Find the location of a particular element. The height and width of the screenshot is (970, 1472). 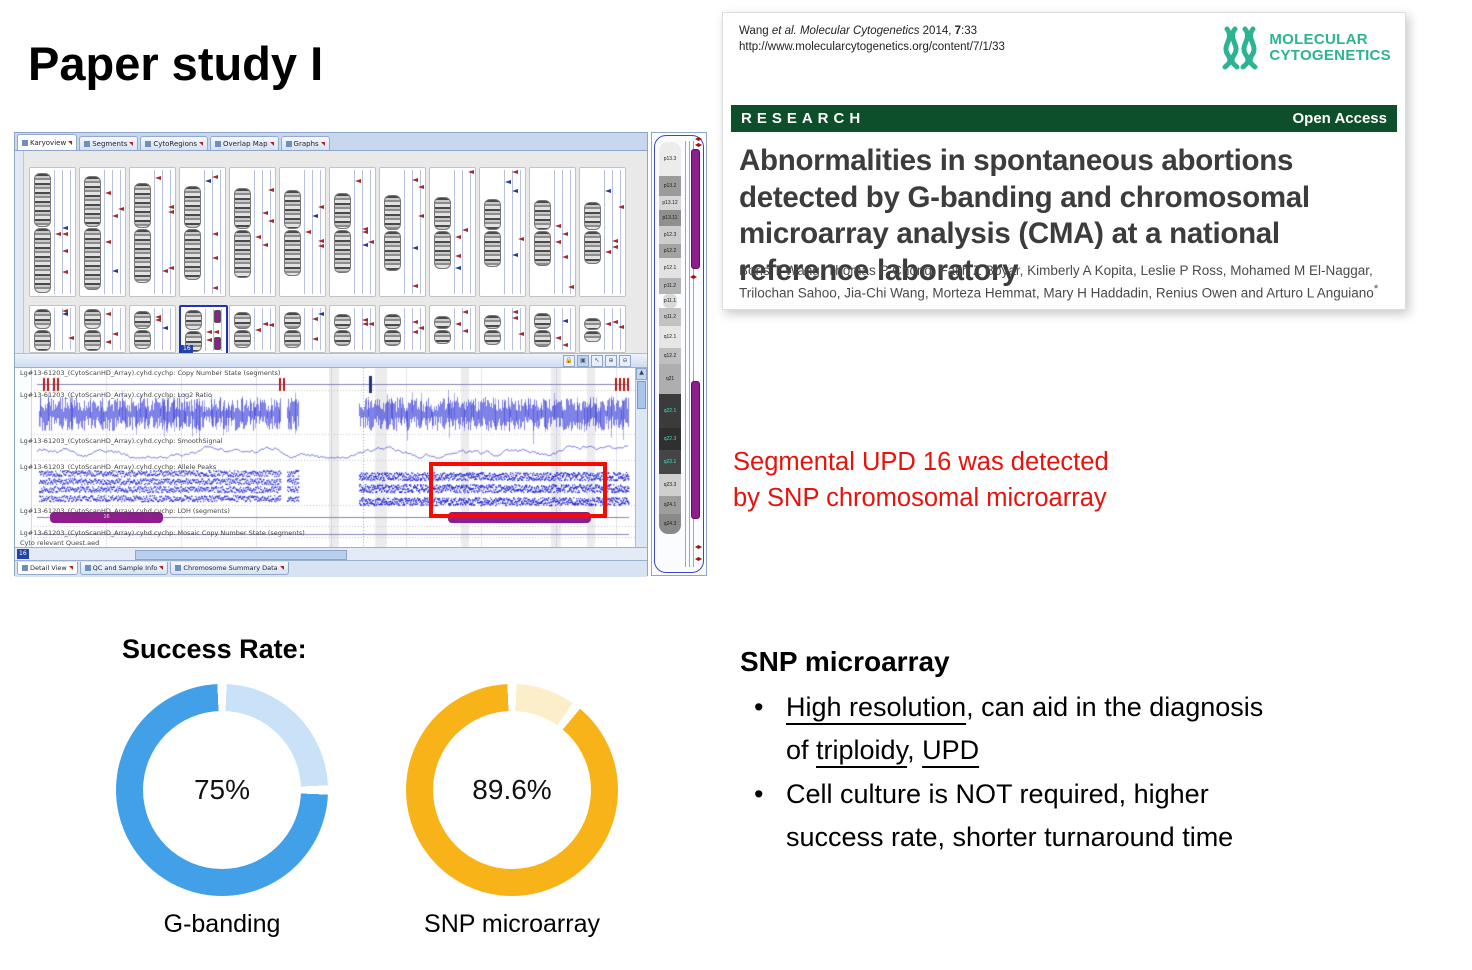

tab-segments: Segments is located at coordinates (109, 143).